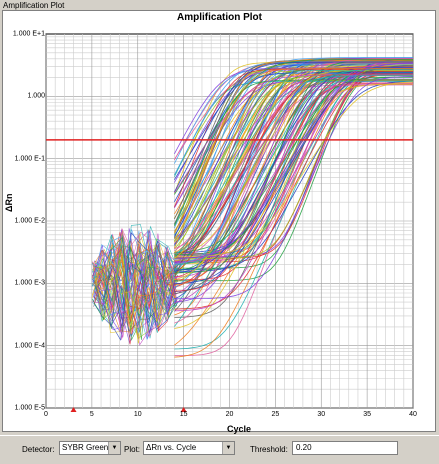  I want to click on x-tick-label: 40, so click(413, 414).